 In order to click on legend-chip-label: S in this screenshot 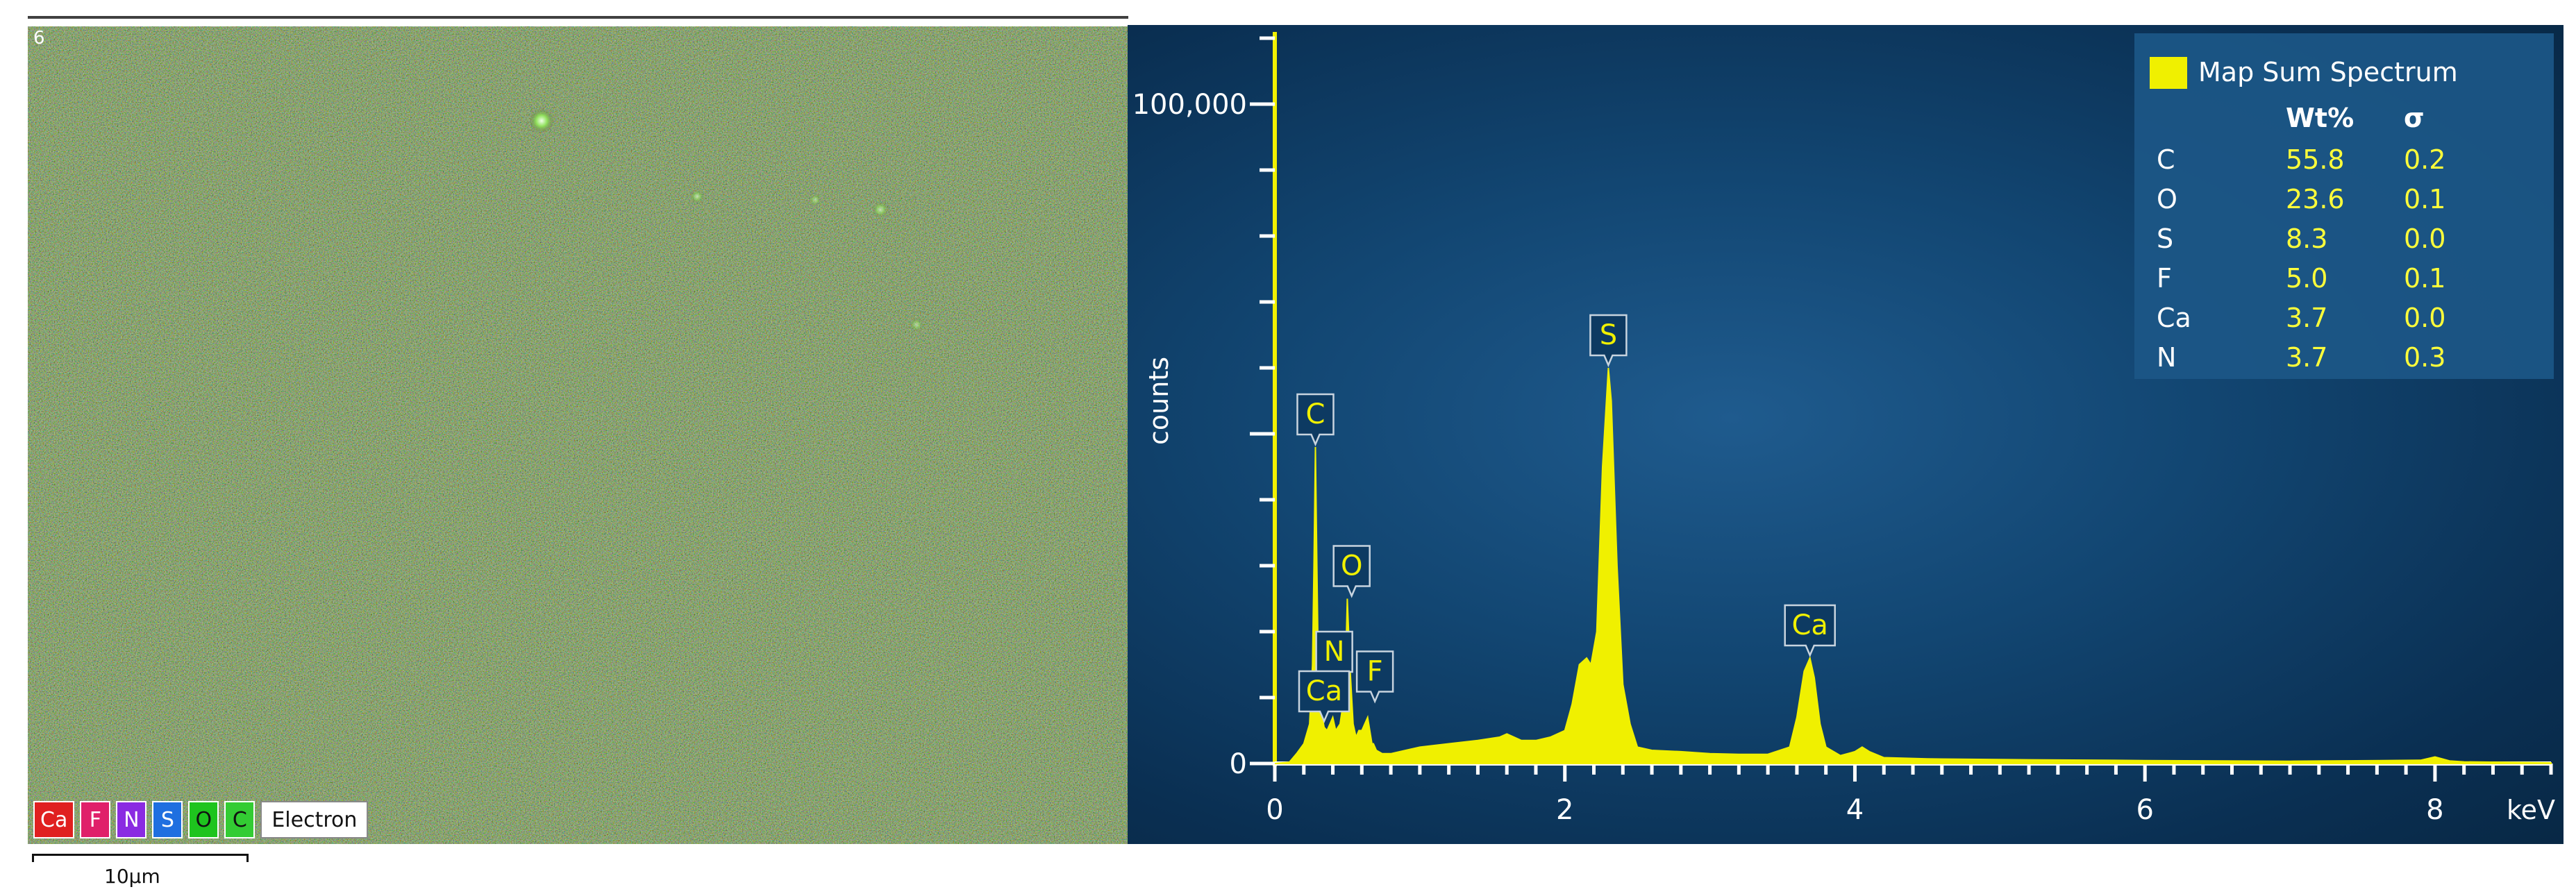, I will do `click(167, 820)`.